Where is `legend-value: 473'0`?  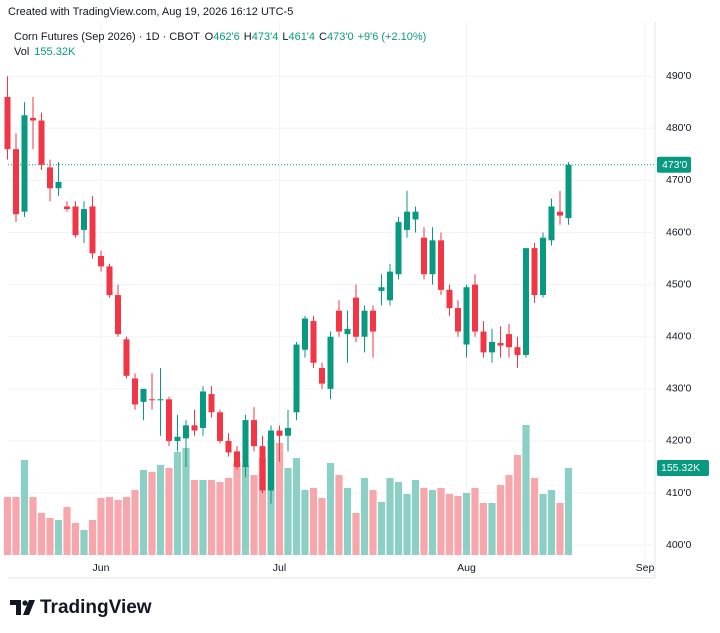
legend-value: 473'0 is located at coordinates (340, 37).